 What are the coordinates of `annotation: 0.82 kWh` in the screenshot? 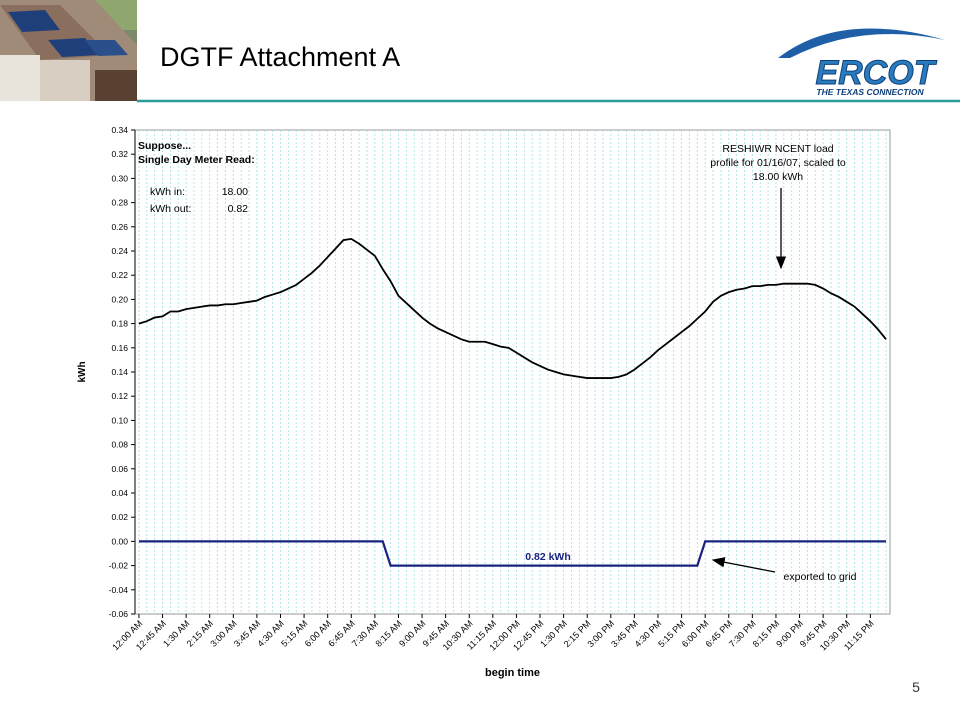 It's located at (548, 557).